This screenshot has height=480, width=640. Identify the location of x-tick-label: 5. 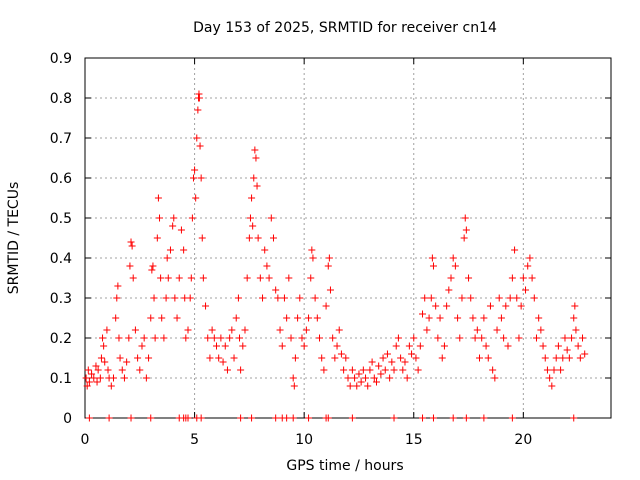
(194, 440).